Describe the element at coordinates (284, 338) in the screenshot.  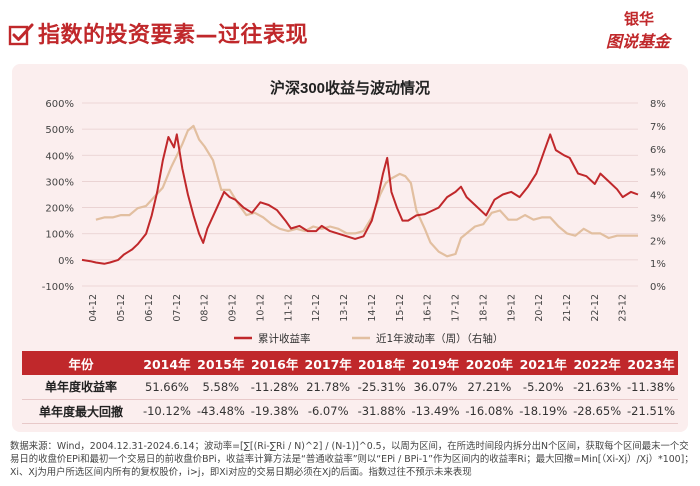
I see `legend-label-return: 累计收益率` at that location.